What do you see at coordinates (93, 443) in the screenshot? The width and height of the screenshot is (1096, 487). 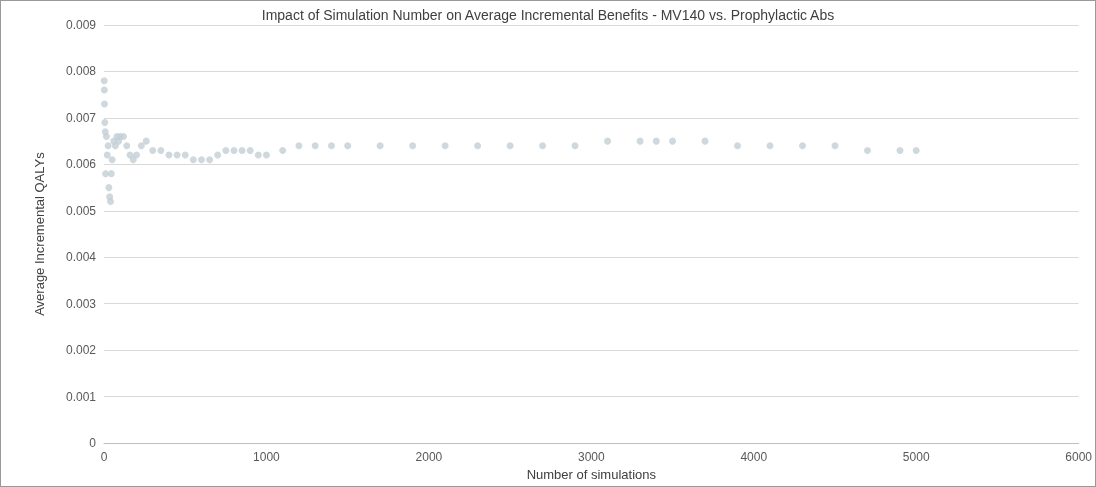 I see `y-tick-label: 0` at bounding box center [93, 443].